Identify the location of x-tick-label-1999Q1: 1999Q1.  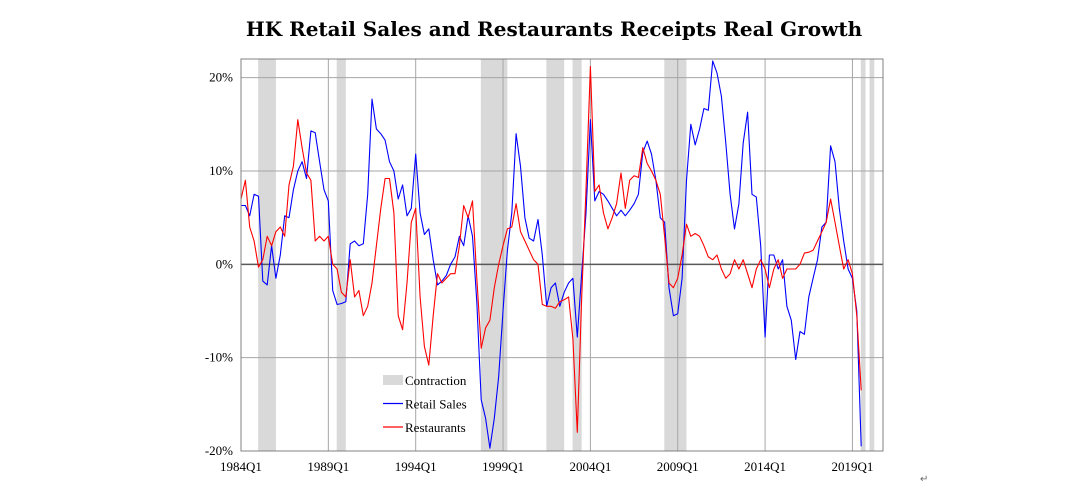
(503, 466).